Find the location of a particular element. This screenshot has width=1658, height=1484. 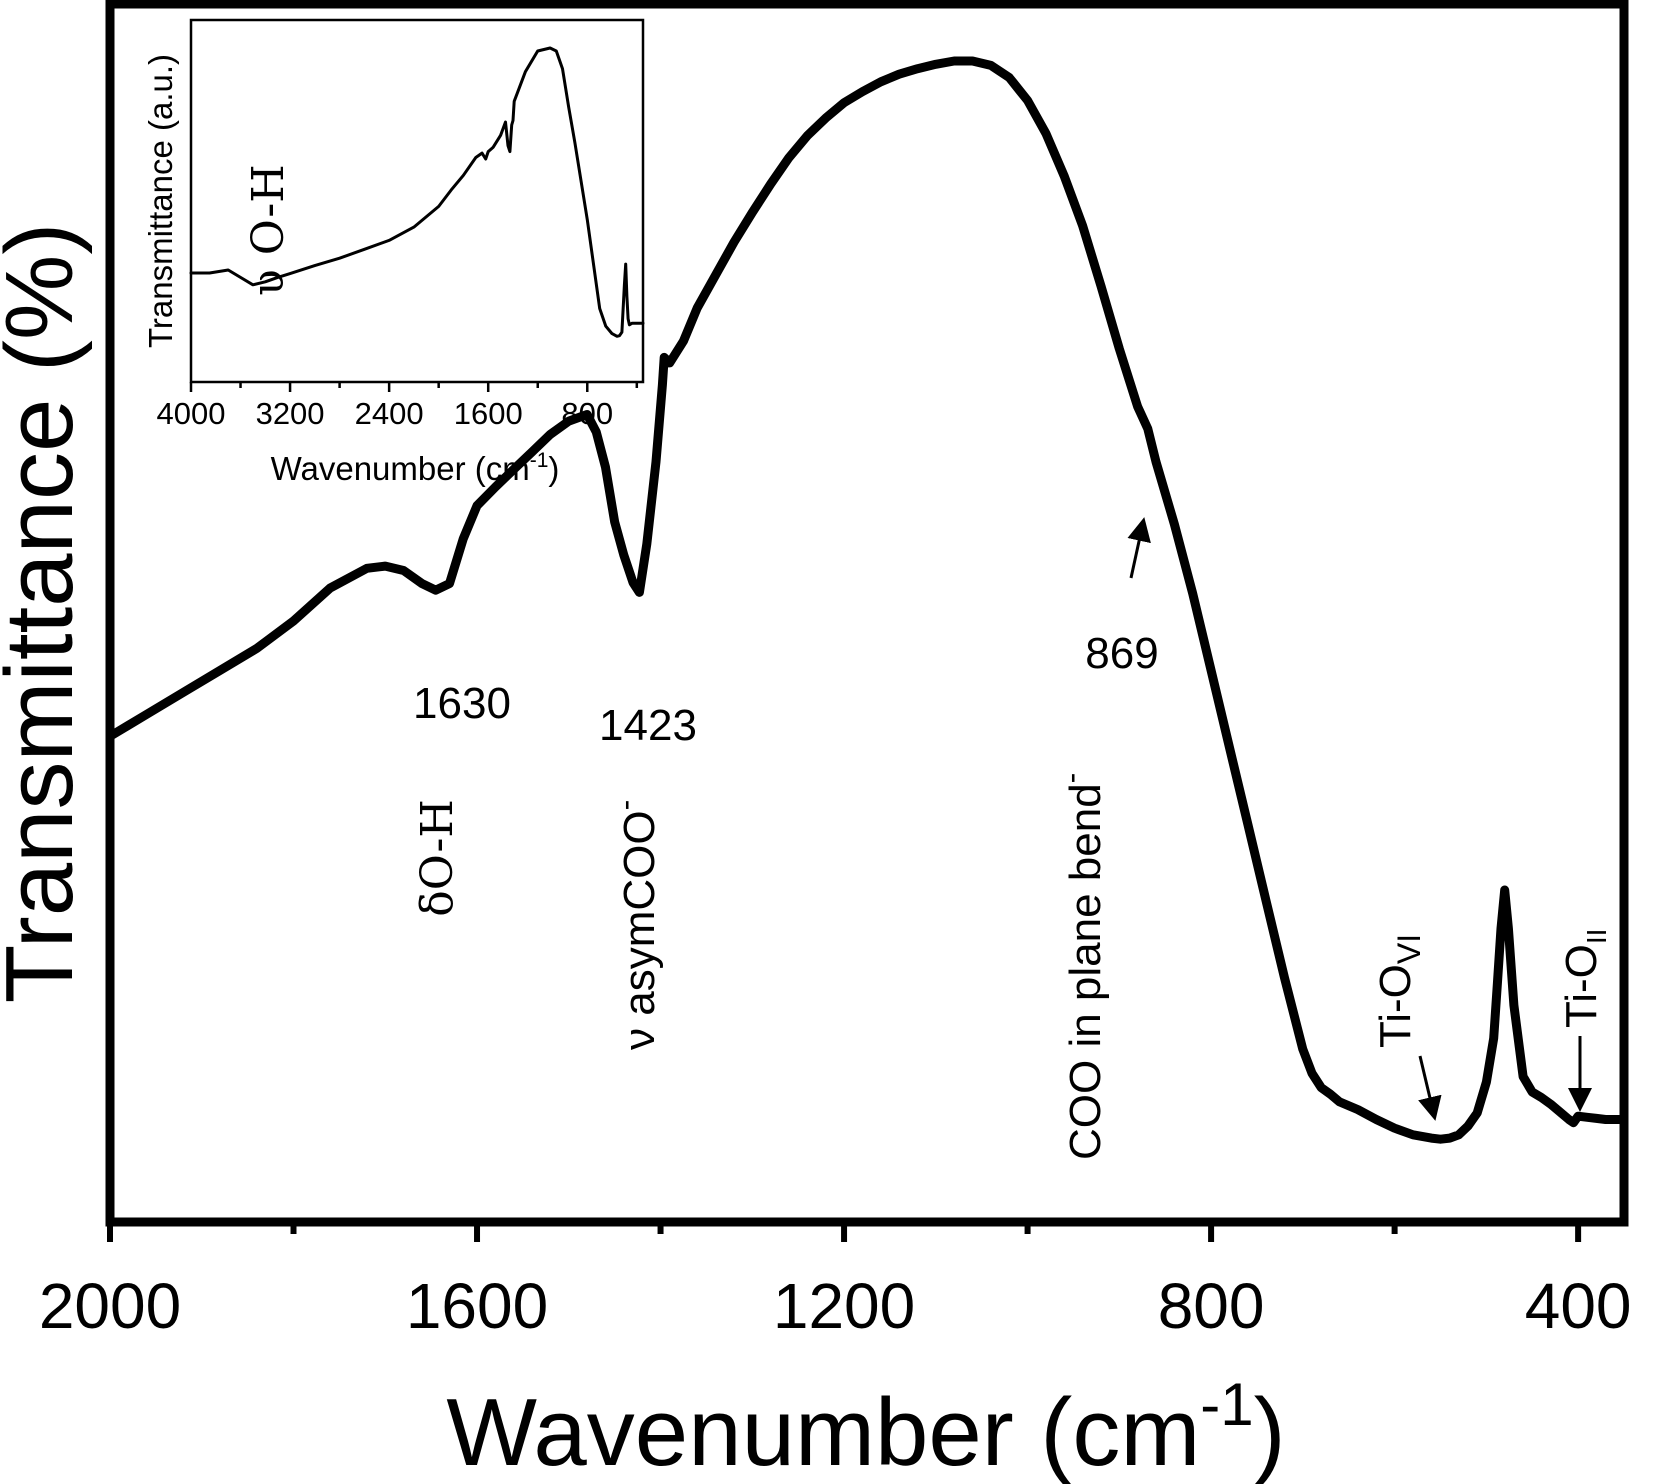

annotation-delta-oh: δO-H is located at coordinates (437, 857).